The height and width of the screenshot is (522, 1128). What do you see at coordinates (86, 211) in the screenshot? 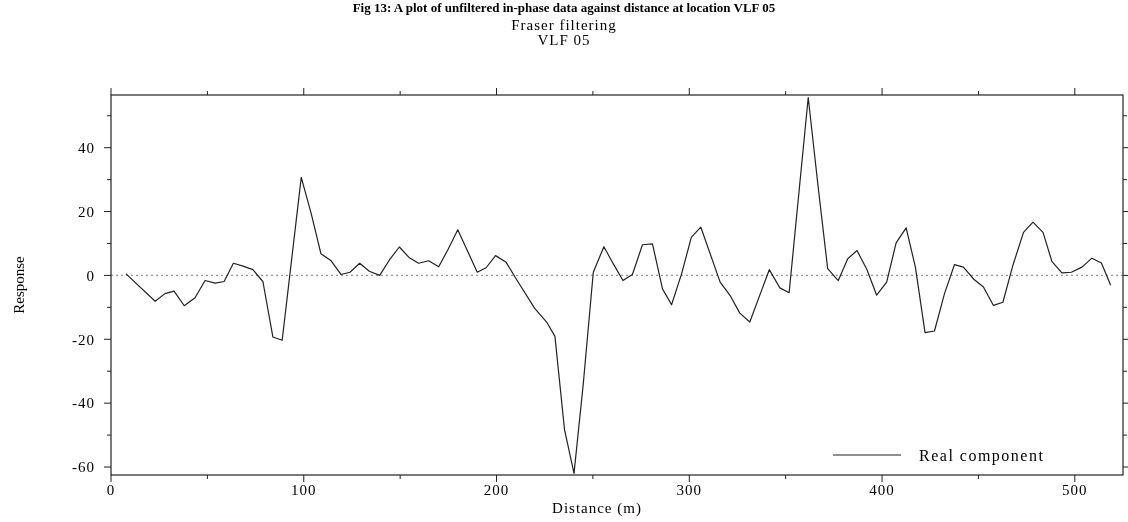
I see `y-tick-label: 20` at bounding box center [86, 211].